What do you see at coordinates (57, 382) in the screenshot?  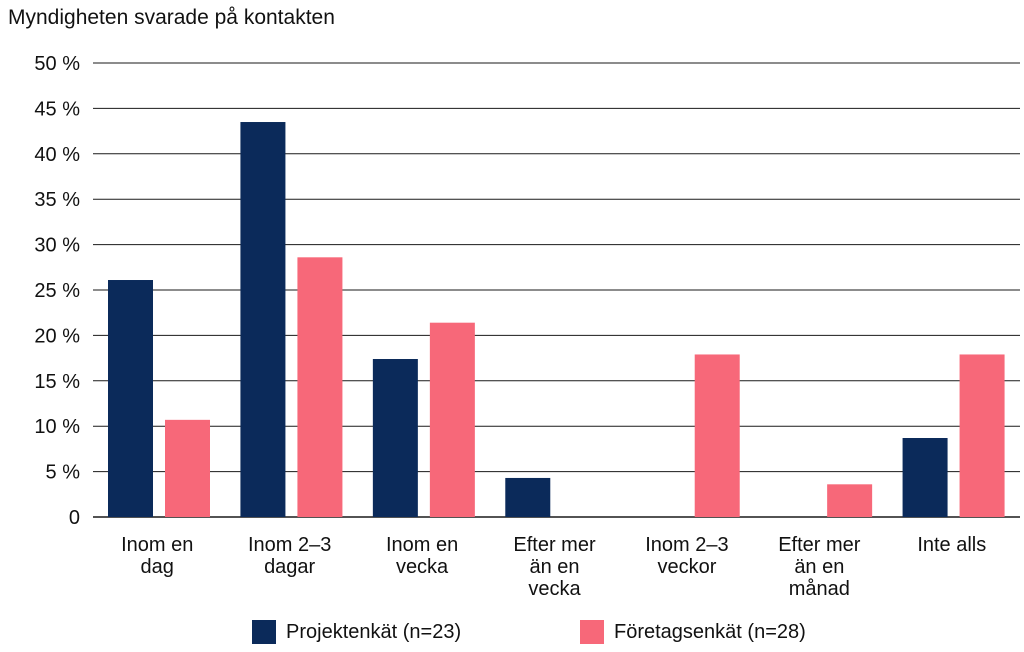 I see `y-tick-label: 15 %` at bounding box center [57, 382].